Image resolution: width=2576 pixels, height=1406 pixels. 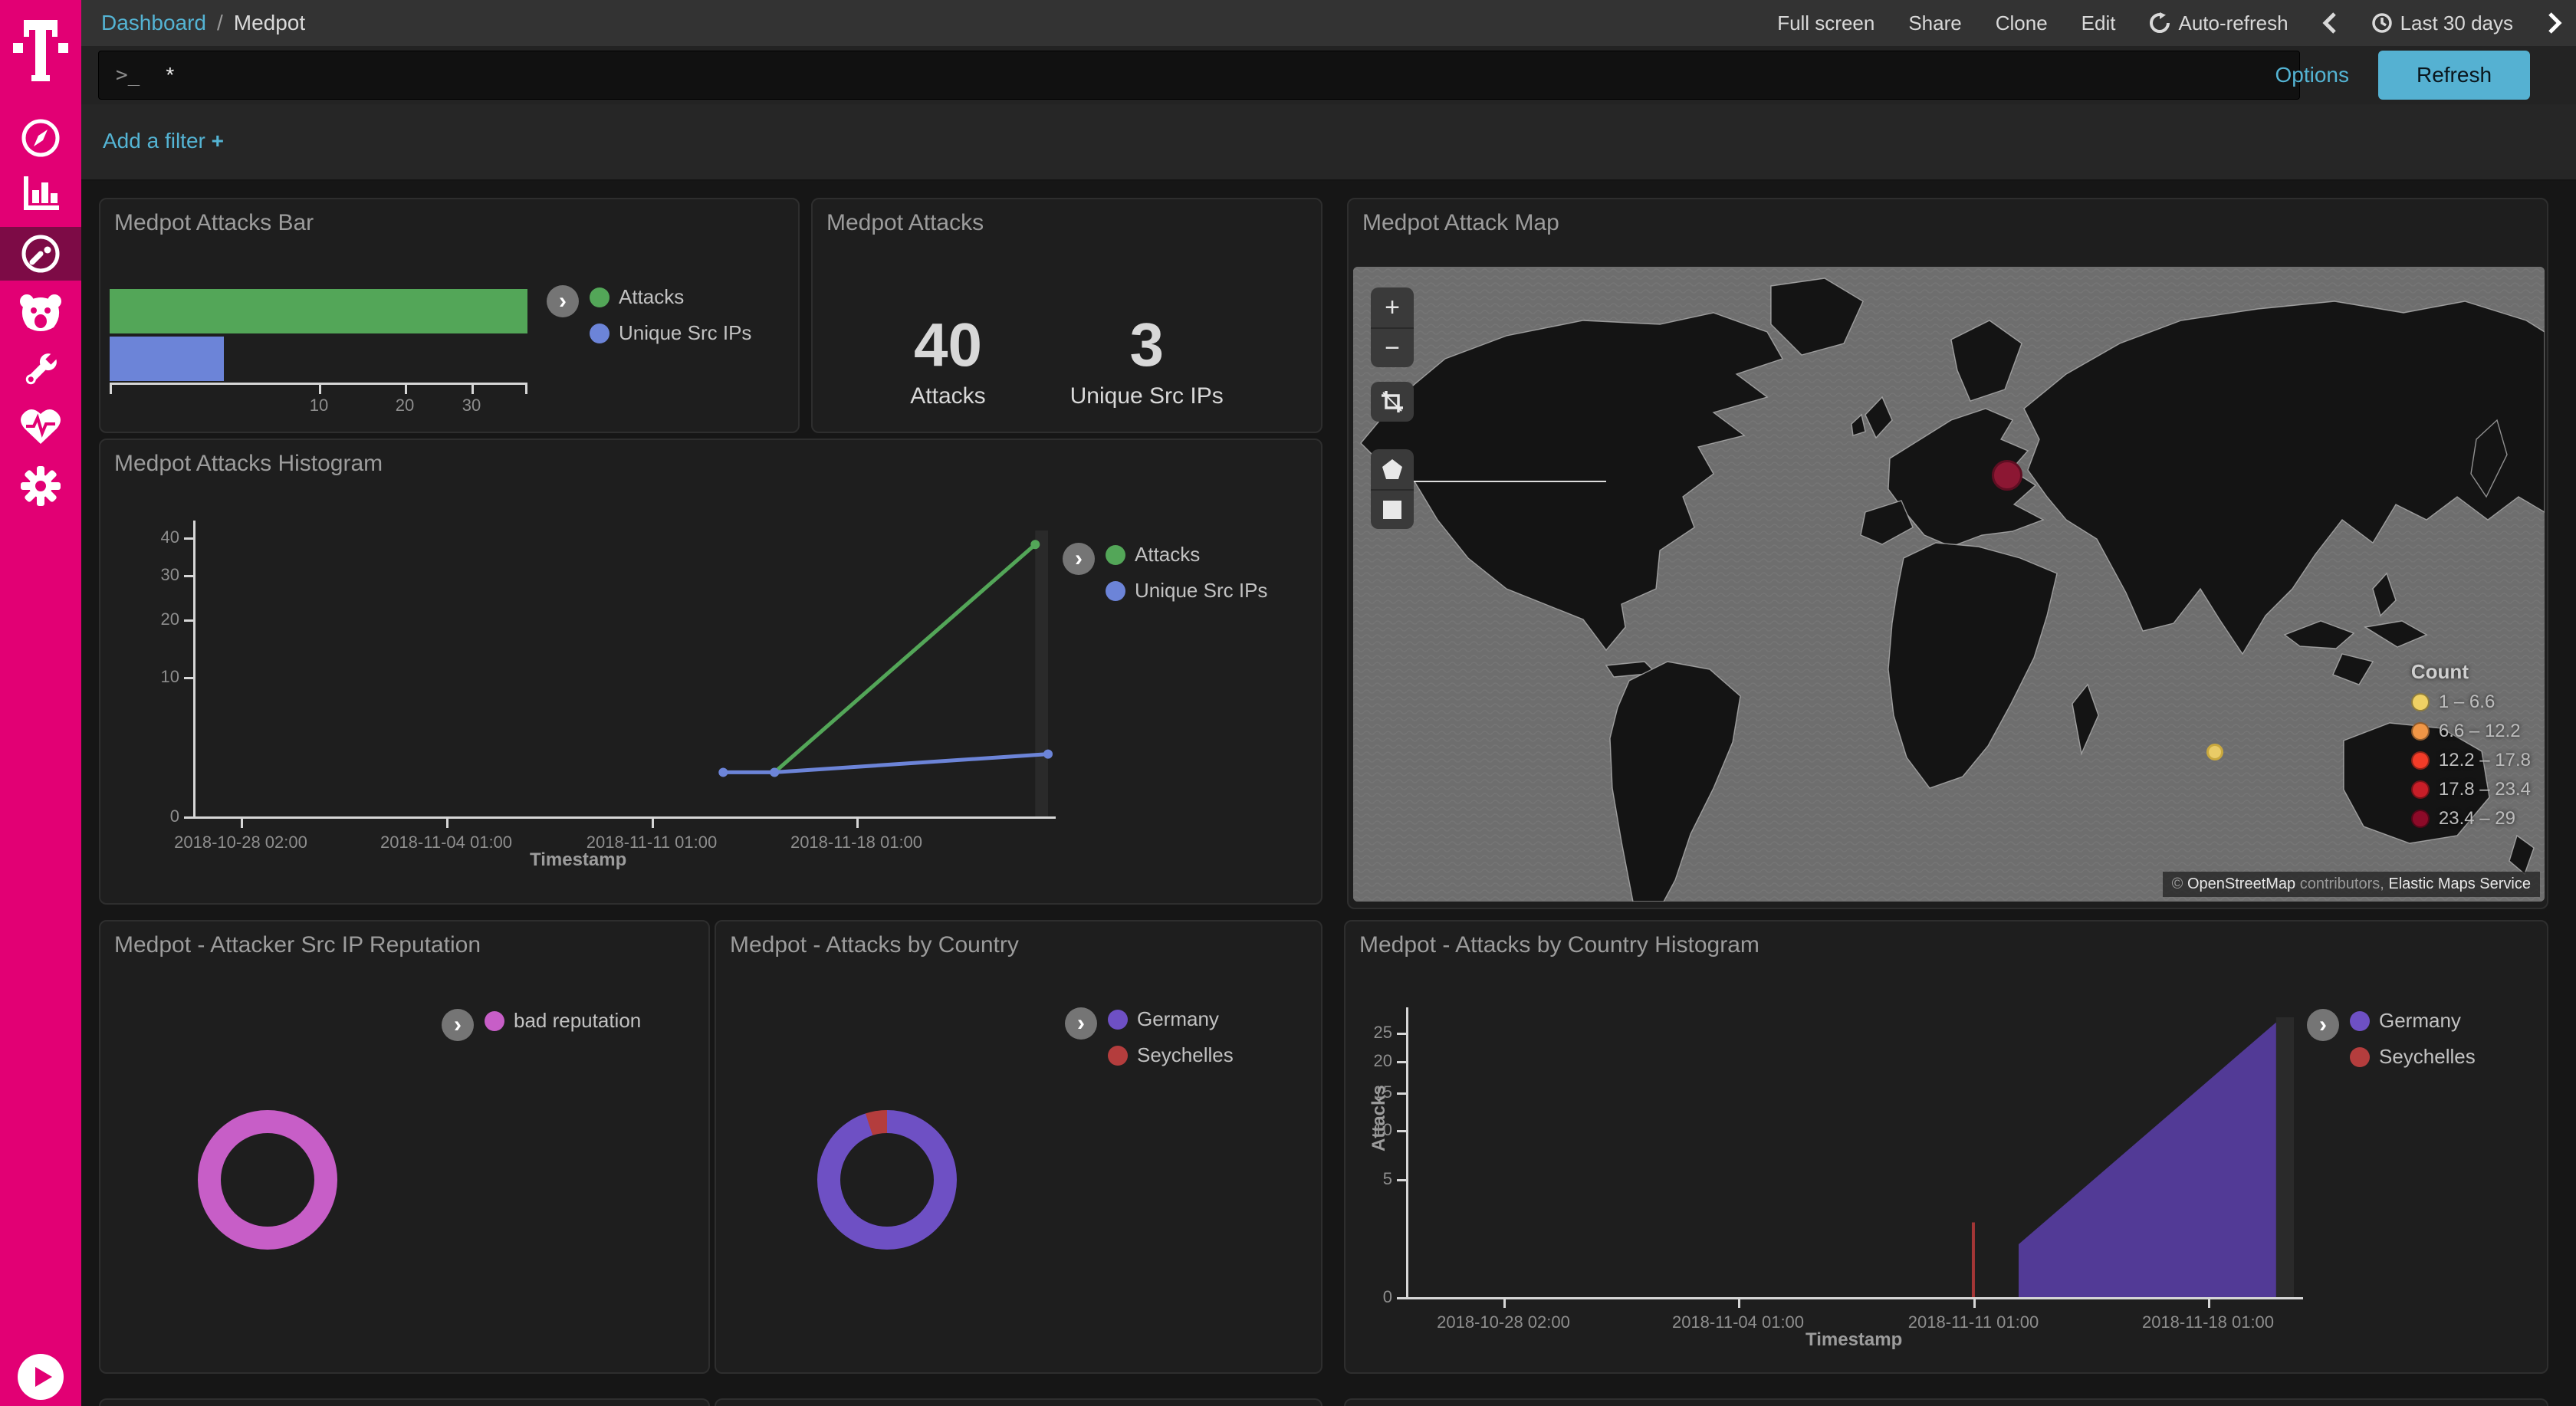 What do you see at coordinates (1935, 23) in the screenshot?
I see `share-button: Share` at bounding box center [1935, 23].